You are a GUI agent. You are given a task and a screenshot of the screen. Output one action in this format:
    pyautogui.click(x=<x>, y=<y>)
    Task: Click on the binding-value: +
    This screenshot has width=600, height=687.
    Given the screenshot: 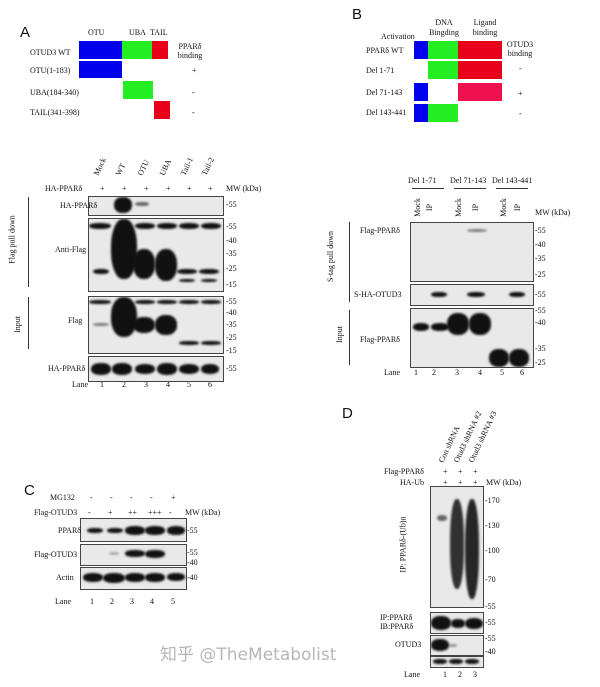 What is the action you would take?
    pyautogui.click(x=520, y=93)
    